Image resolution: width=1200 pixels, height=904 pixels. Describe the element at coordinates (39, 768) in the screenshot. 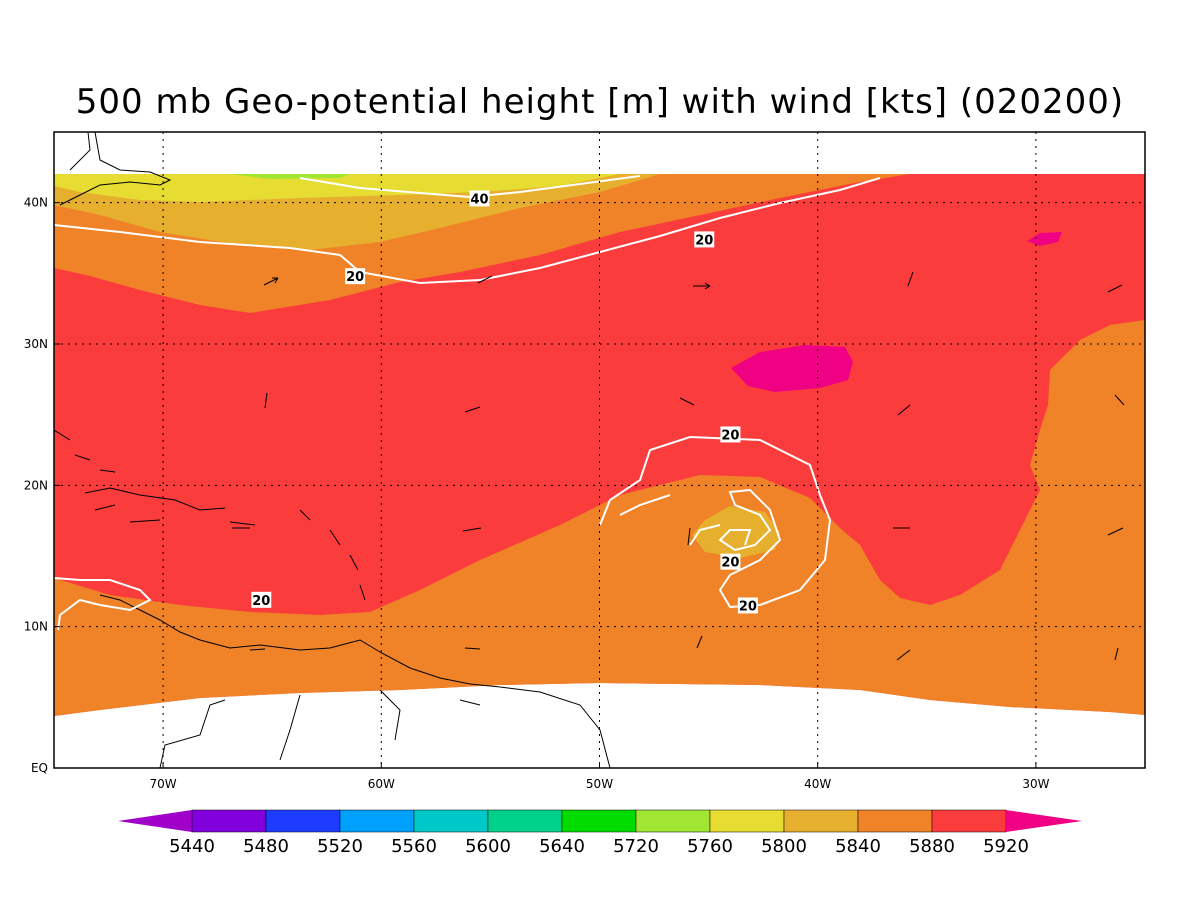

I see `y-tick-label: EQ` at that location.